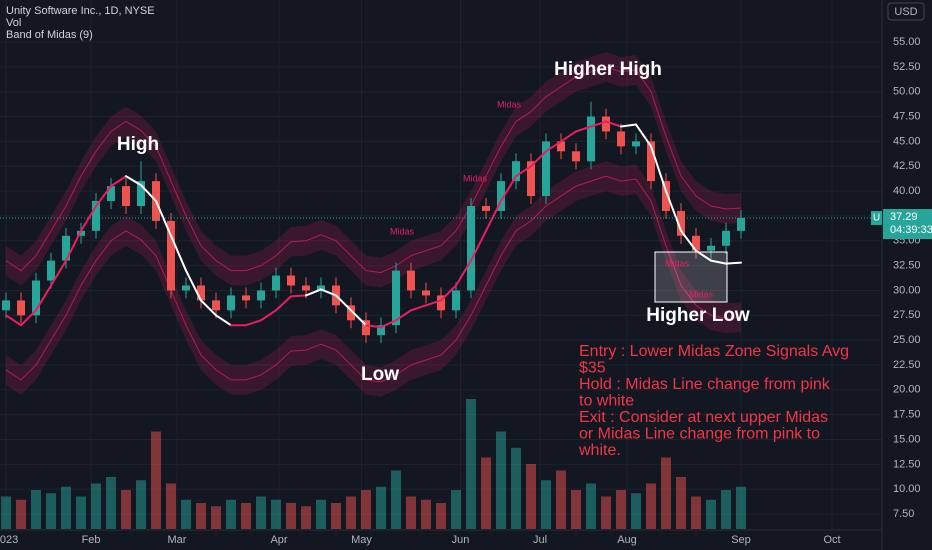 This screenshot has width=932, height=550. I want to click on strategy-line: to white, so click(606, 401).